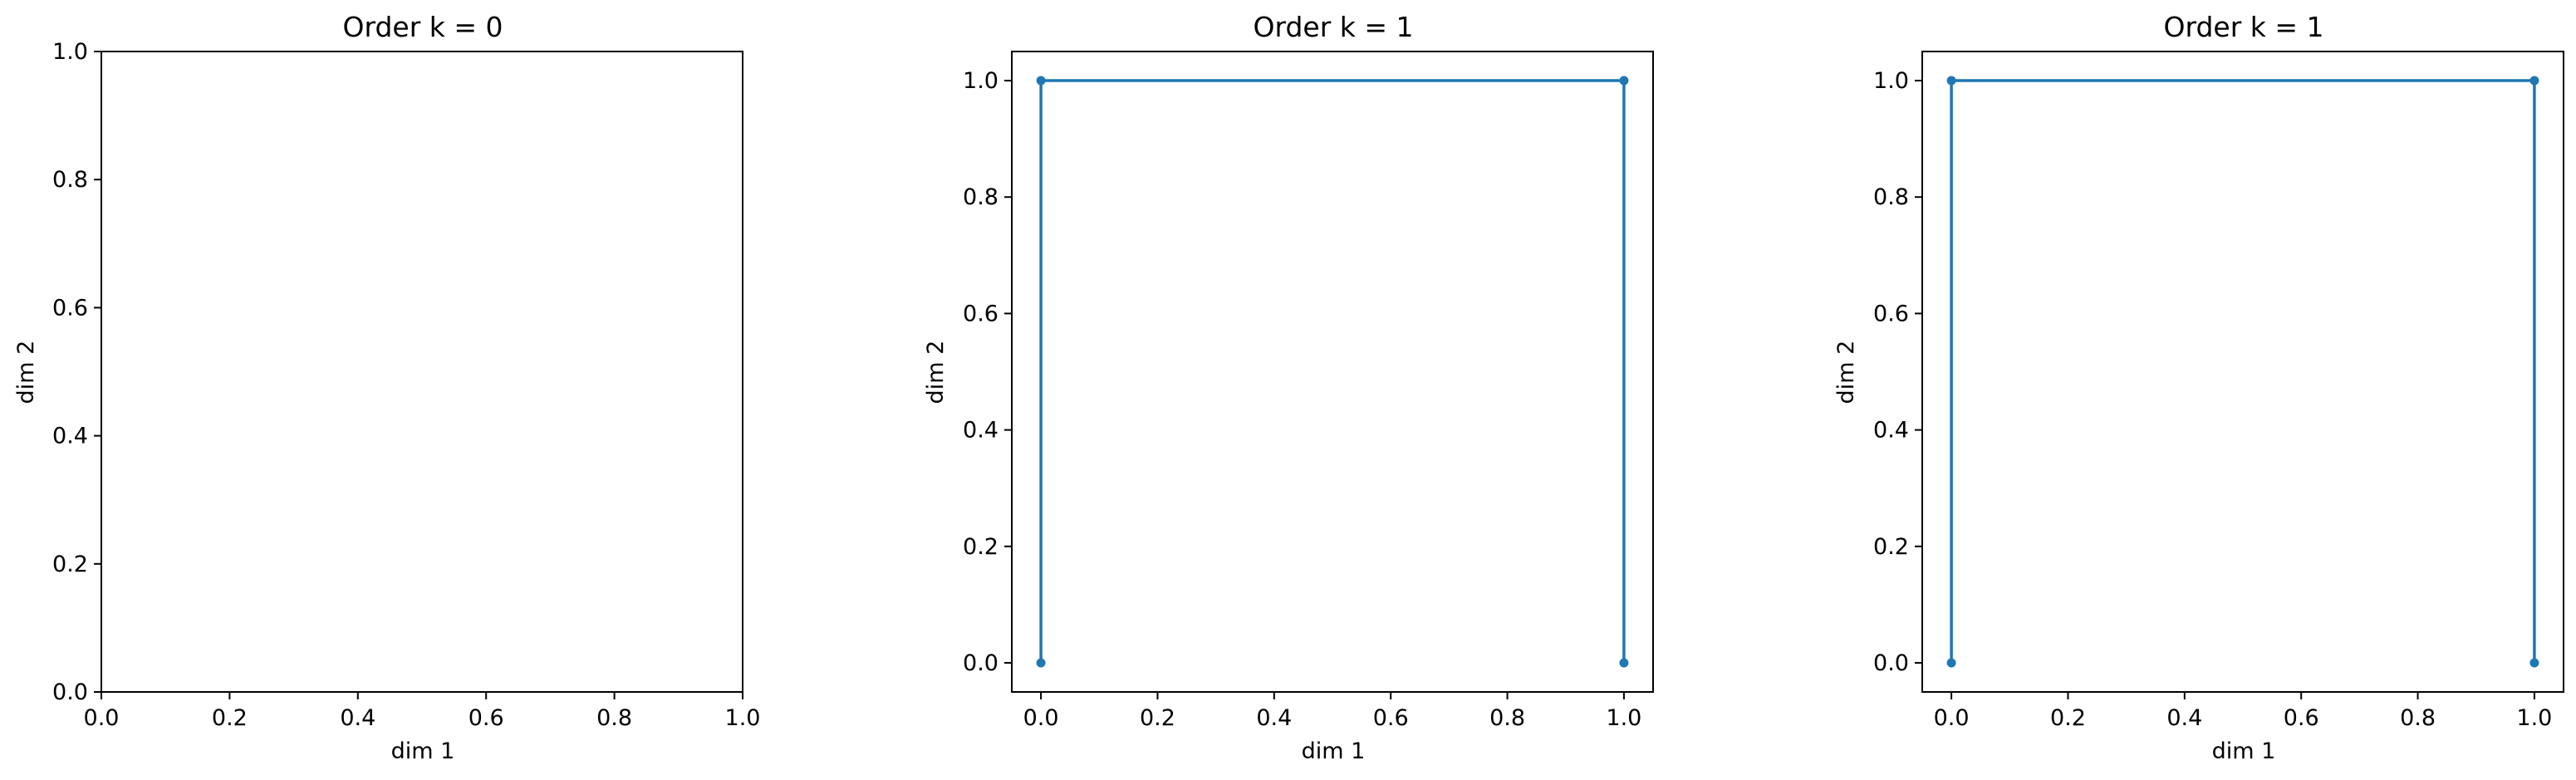 The height and width of the screenshot is (780, 2576). What do you see at coordinates (1041, 718) in the screenshot?
I see `subplot-2-x-tick-label: 0.0` at bounding box center [1041, 718].